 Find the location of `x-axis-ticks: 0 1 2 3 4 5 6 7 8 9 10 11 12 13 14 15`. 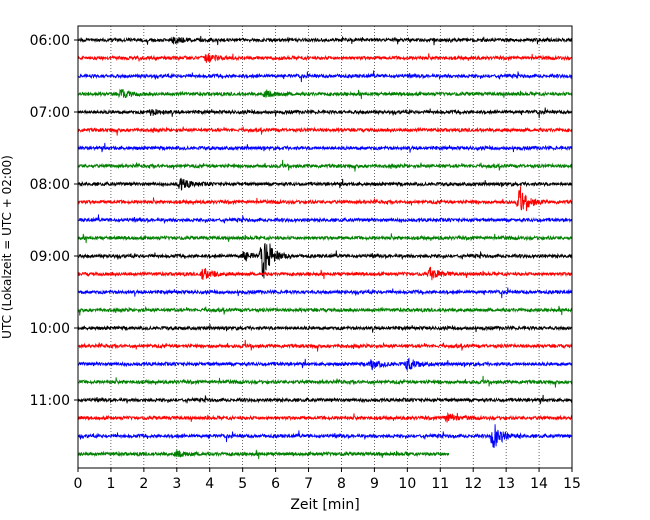

x-axis-ticks: 0 1 2 3 4 5 6 7 8 9 10 11 12 13 14 15 is located at coordinates (327, 480).